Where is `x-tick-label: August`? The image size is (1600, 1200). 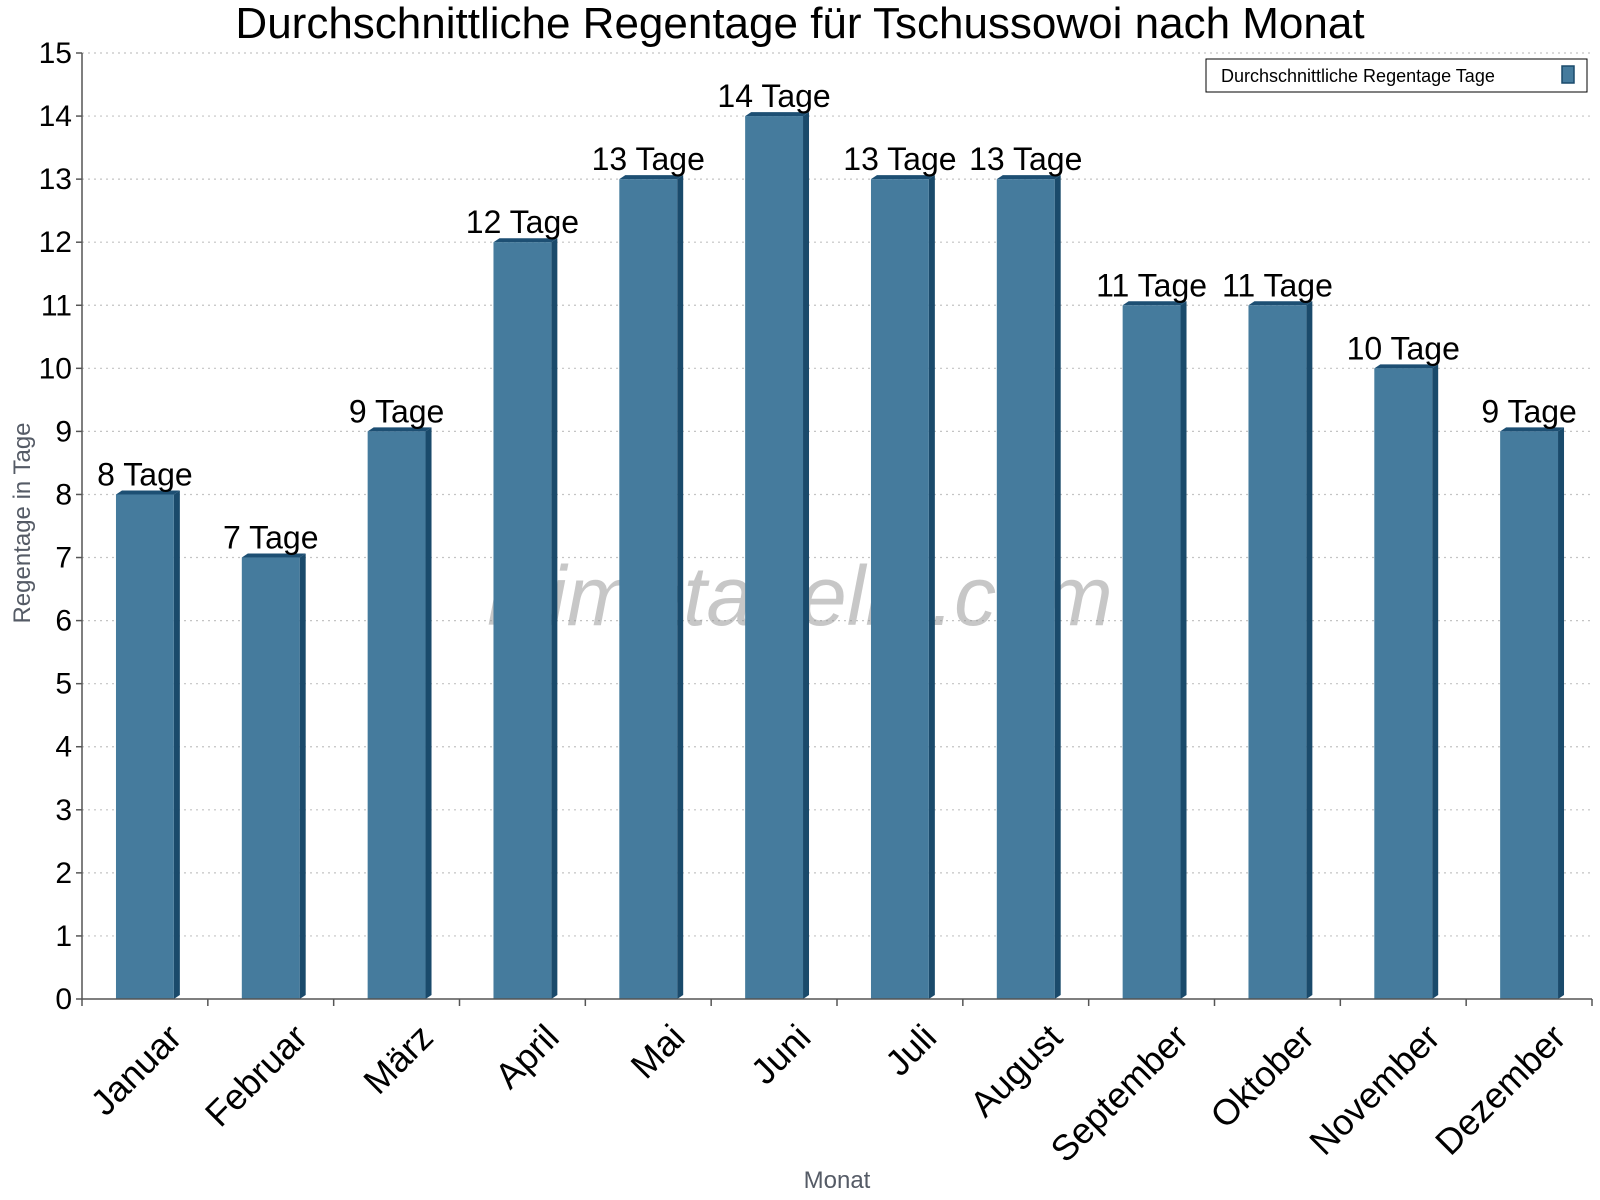 x-tick-label: August is located at coordinates (1016, 1070).